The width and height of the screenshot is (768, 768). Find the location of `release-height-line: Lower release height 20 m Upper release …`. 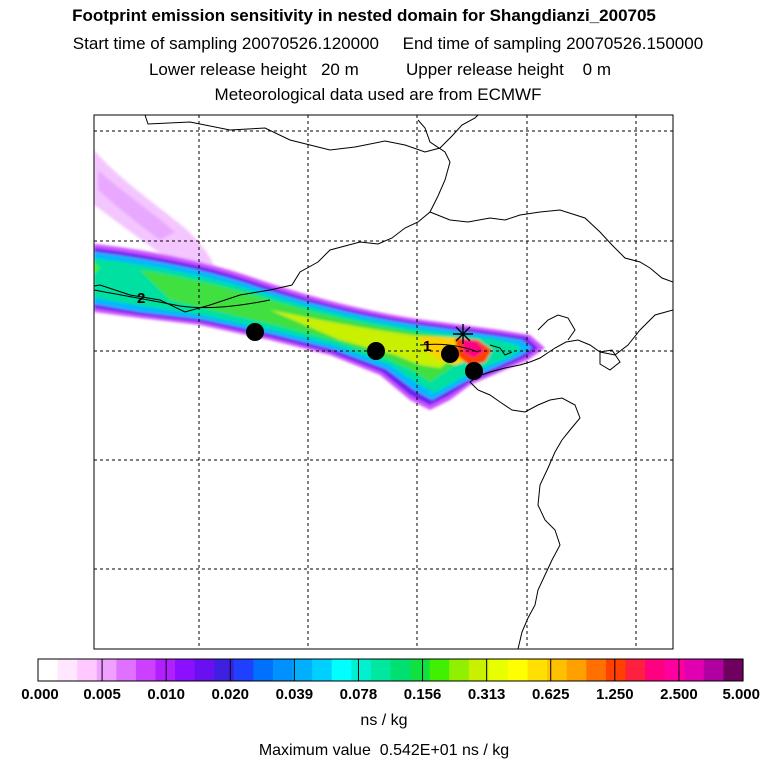

release-height-line: Lower release height 20 m Upper release … is located at coordinates (380, 69).